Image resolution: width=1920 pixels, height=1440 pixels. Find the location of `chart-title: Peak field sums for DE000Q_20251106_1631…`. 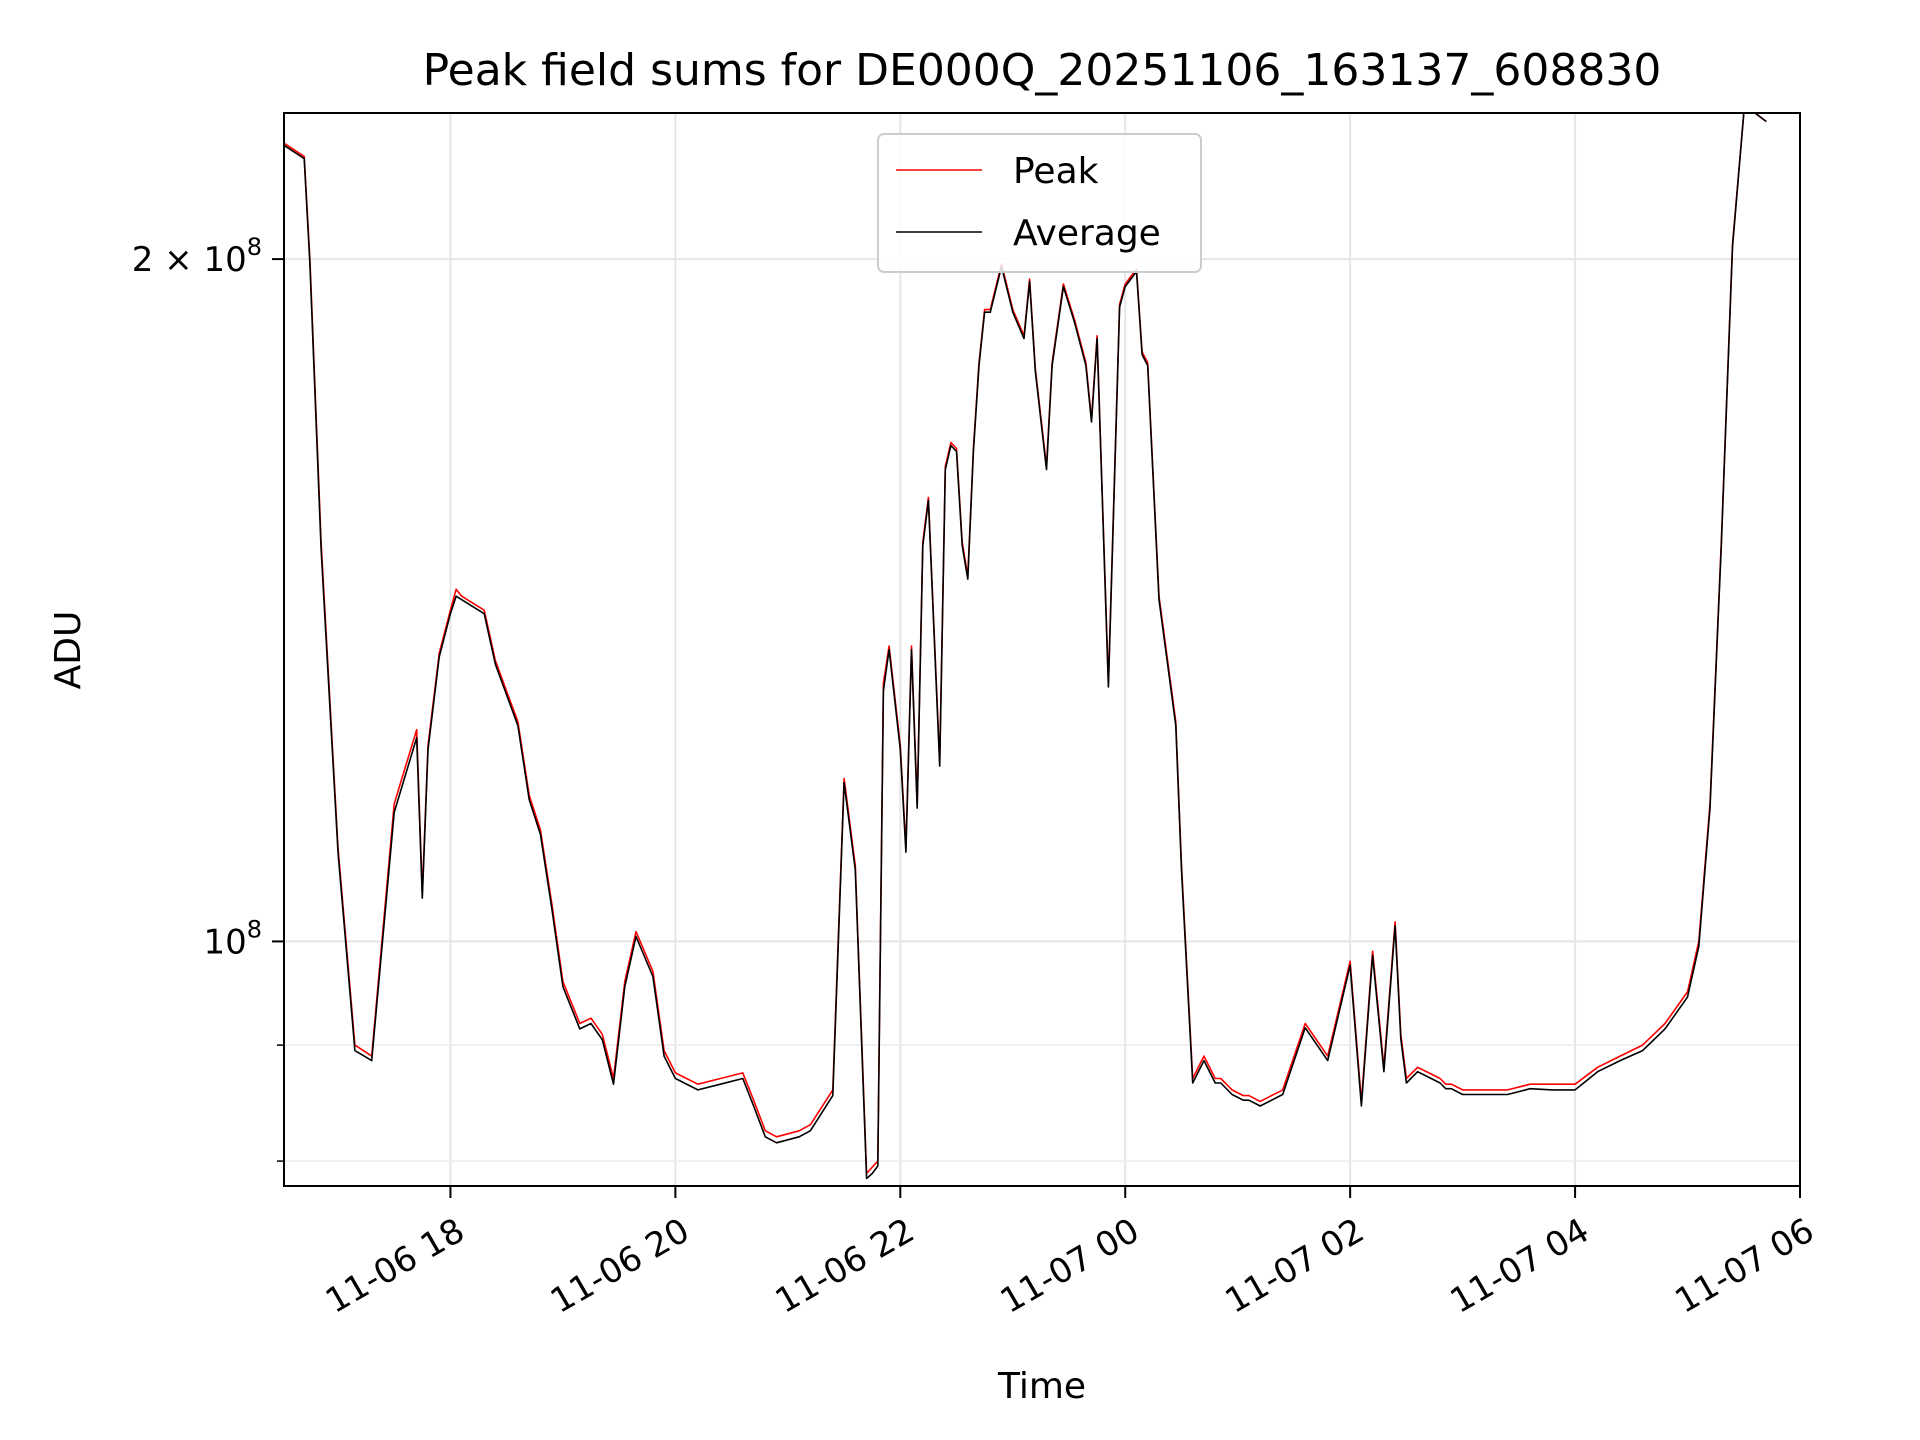

chart-title: Peak field sums for DE000Q_20251106_1631… is located at coordinates (1042, 70).